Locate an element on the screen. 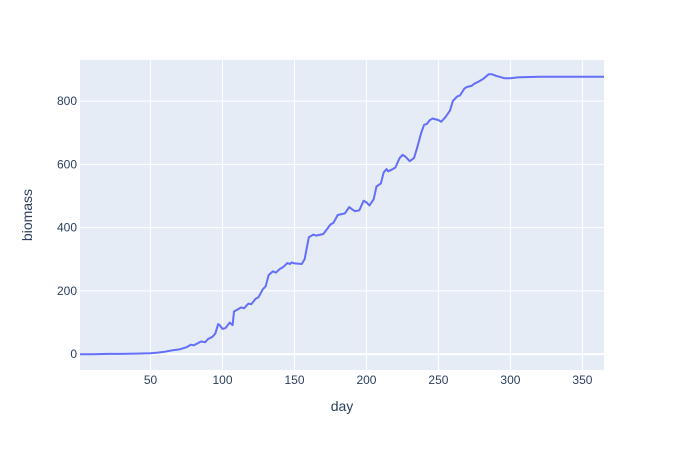 The image size is (684, 450). y-tick-label: 800 is located at coordinates (67, 101).